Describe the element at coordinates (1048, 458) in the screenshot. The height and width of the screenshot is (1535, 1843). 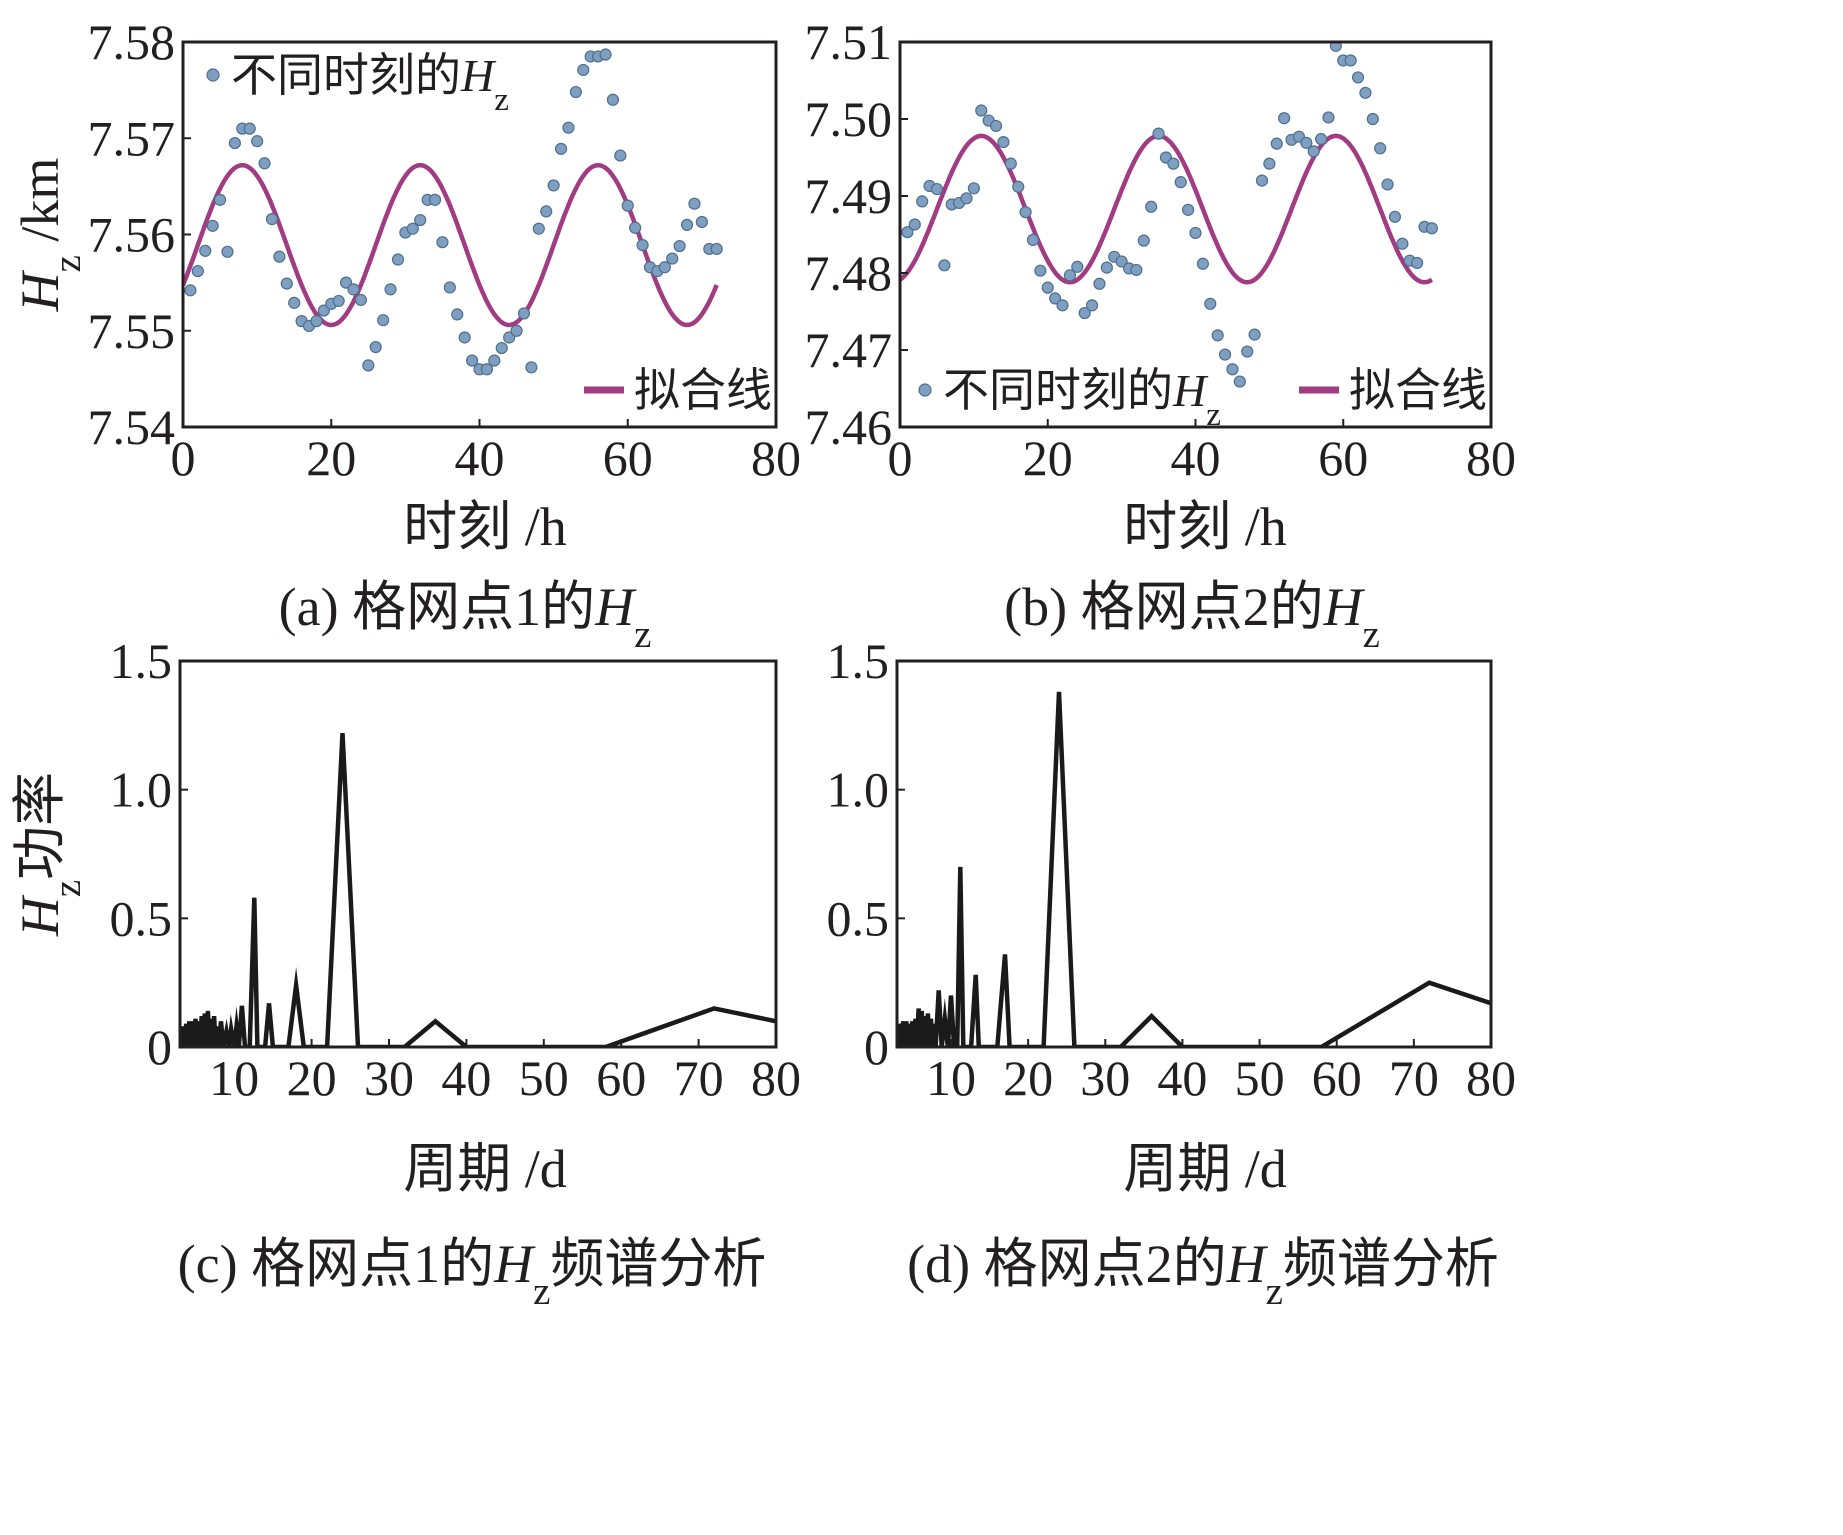
I see `x-tick-label: 20` at that location.